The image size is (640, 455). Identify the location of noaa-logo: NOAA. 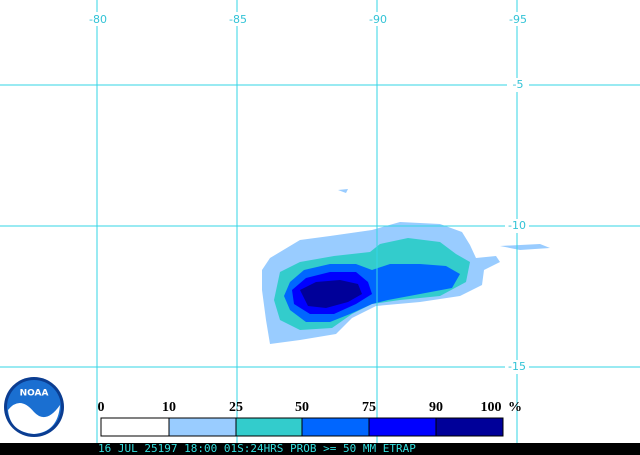
(34, 407).